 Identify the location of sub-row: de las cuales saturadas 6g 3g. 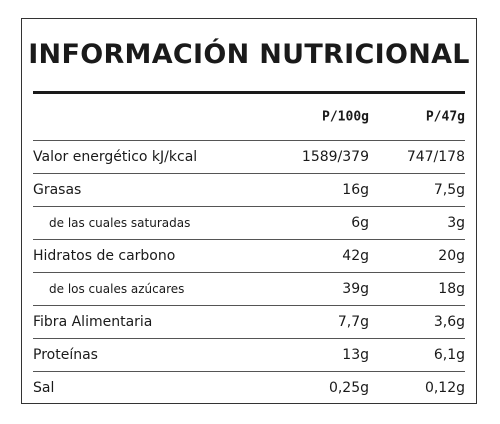
(249, 223).